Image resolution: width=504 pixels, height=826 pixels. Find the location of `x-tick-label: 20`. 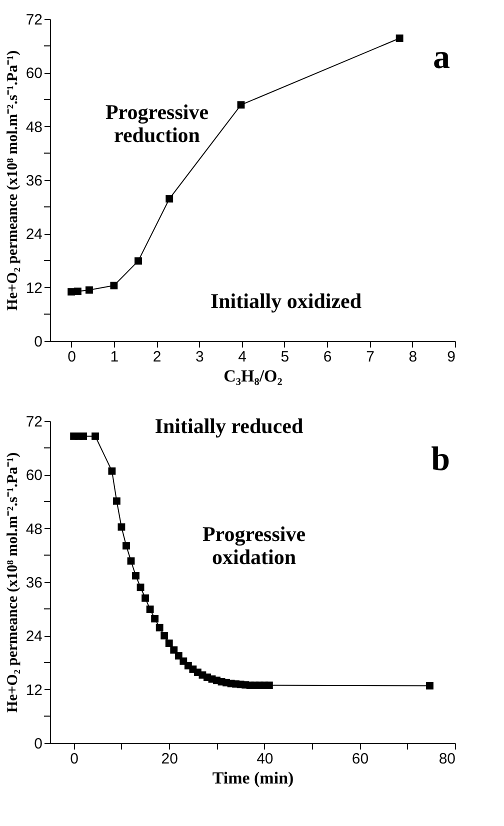

x-tick-label: 20 is located at coordinates (169, 759).